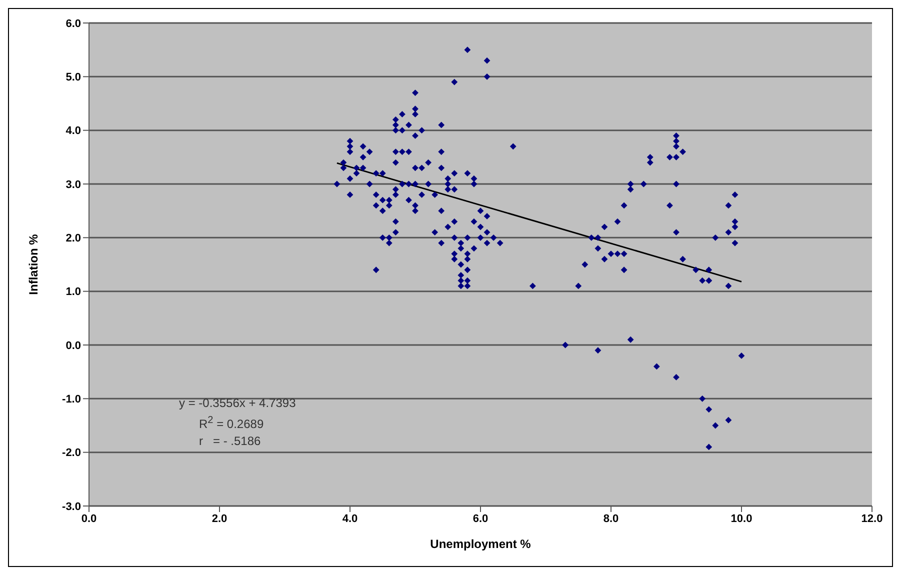  I want to click on x-tick-label: 10.0, so click(741, 518).